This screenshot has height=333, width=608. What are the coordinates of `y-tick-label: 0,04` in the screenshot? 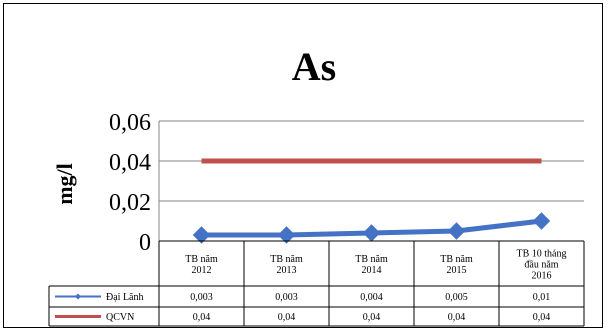 It's located at (130, 163).